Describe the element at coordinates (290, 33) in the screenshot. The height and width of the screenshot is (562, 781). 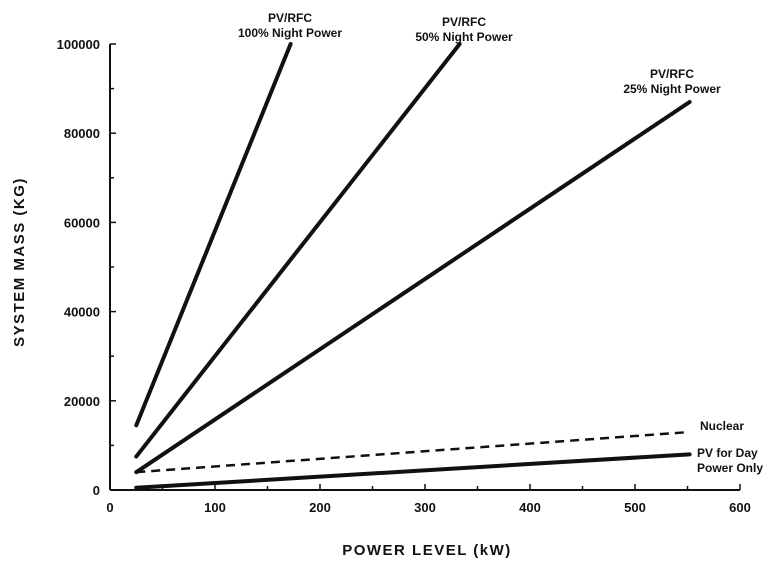
I see `series-label: 100% Night Power` at that location.